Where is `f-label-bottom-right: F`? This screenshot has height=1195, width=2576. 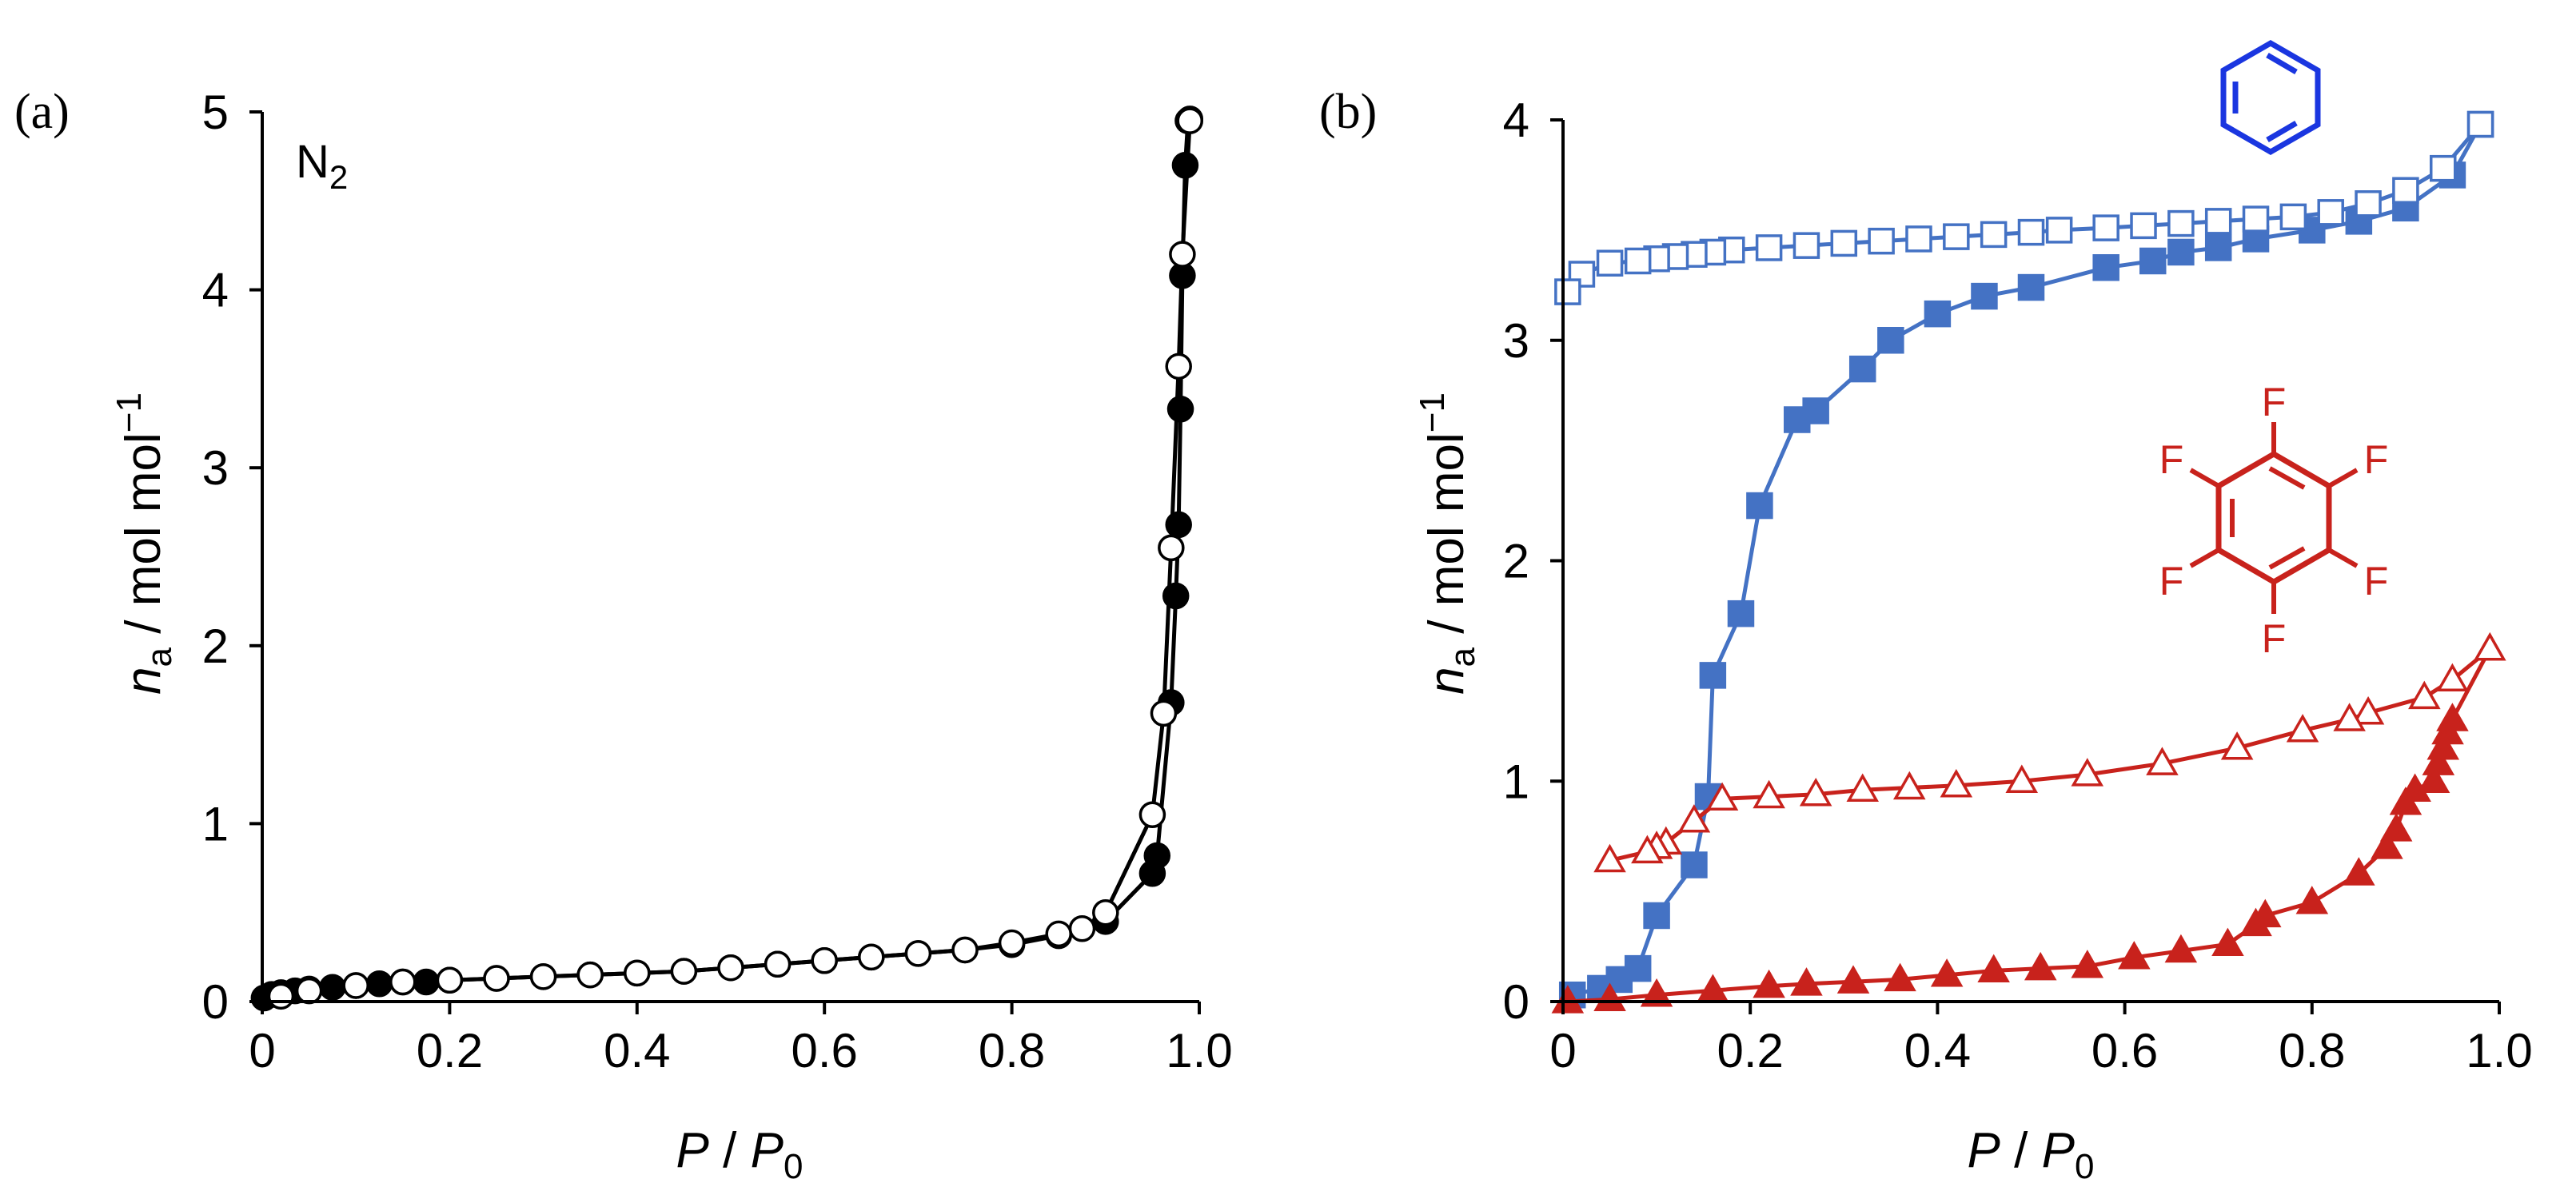
f-label-bottom-right: F is located at coordinates (2376, 581).